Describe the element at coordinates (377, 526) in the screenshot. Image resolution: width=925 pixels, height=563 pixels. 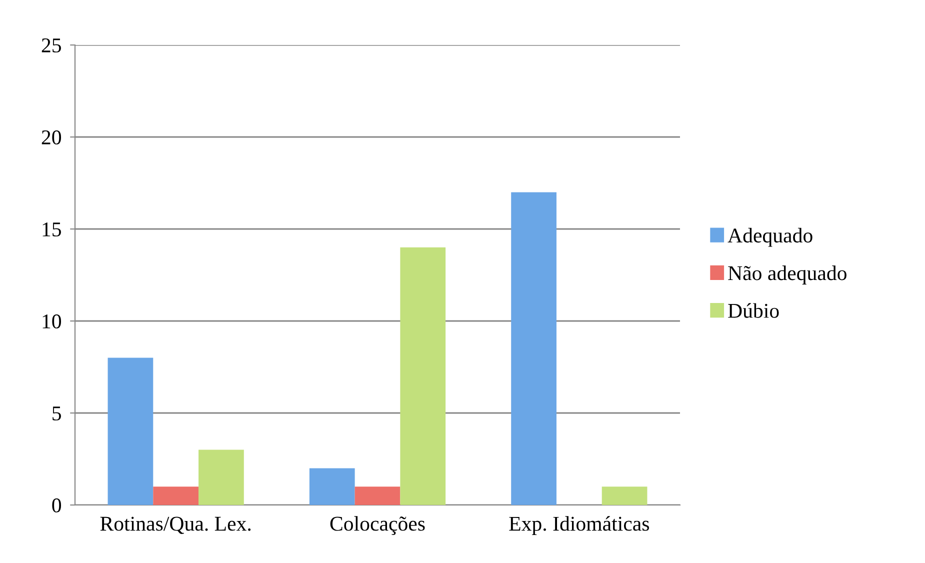
I see `x-tick-label: Colocações` at that location.